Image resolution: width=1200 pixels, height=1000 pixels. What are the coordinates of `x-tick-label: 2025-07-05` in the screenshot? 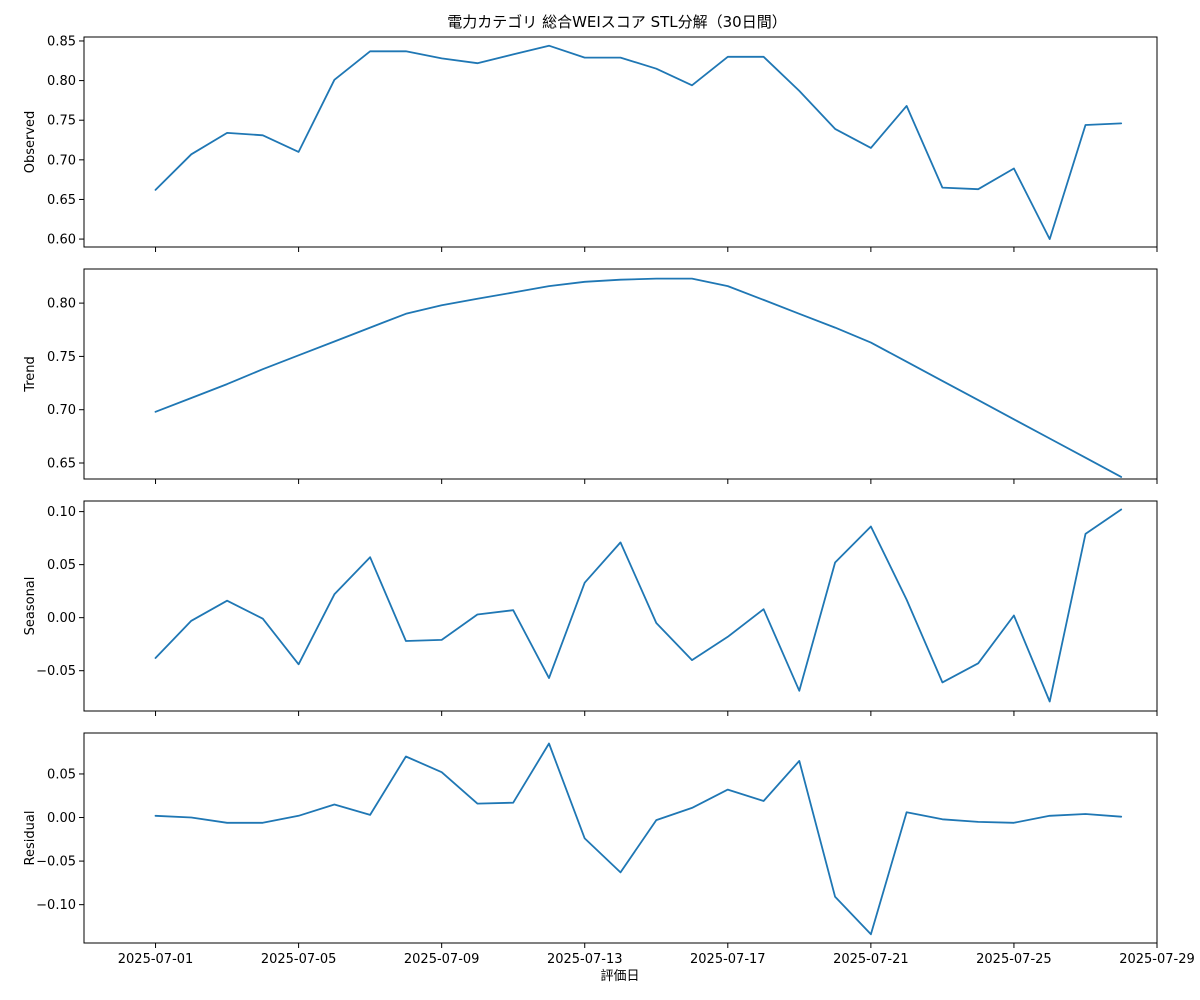 It's located at (299, 959).